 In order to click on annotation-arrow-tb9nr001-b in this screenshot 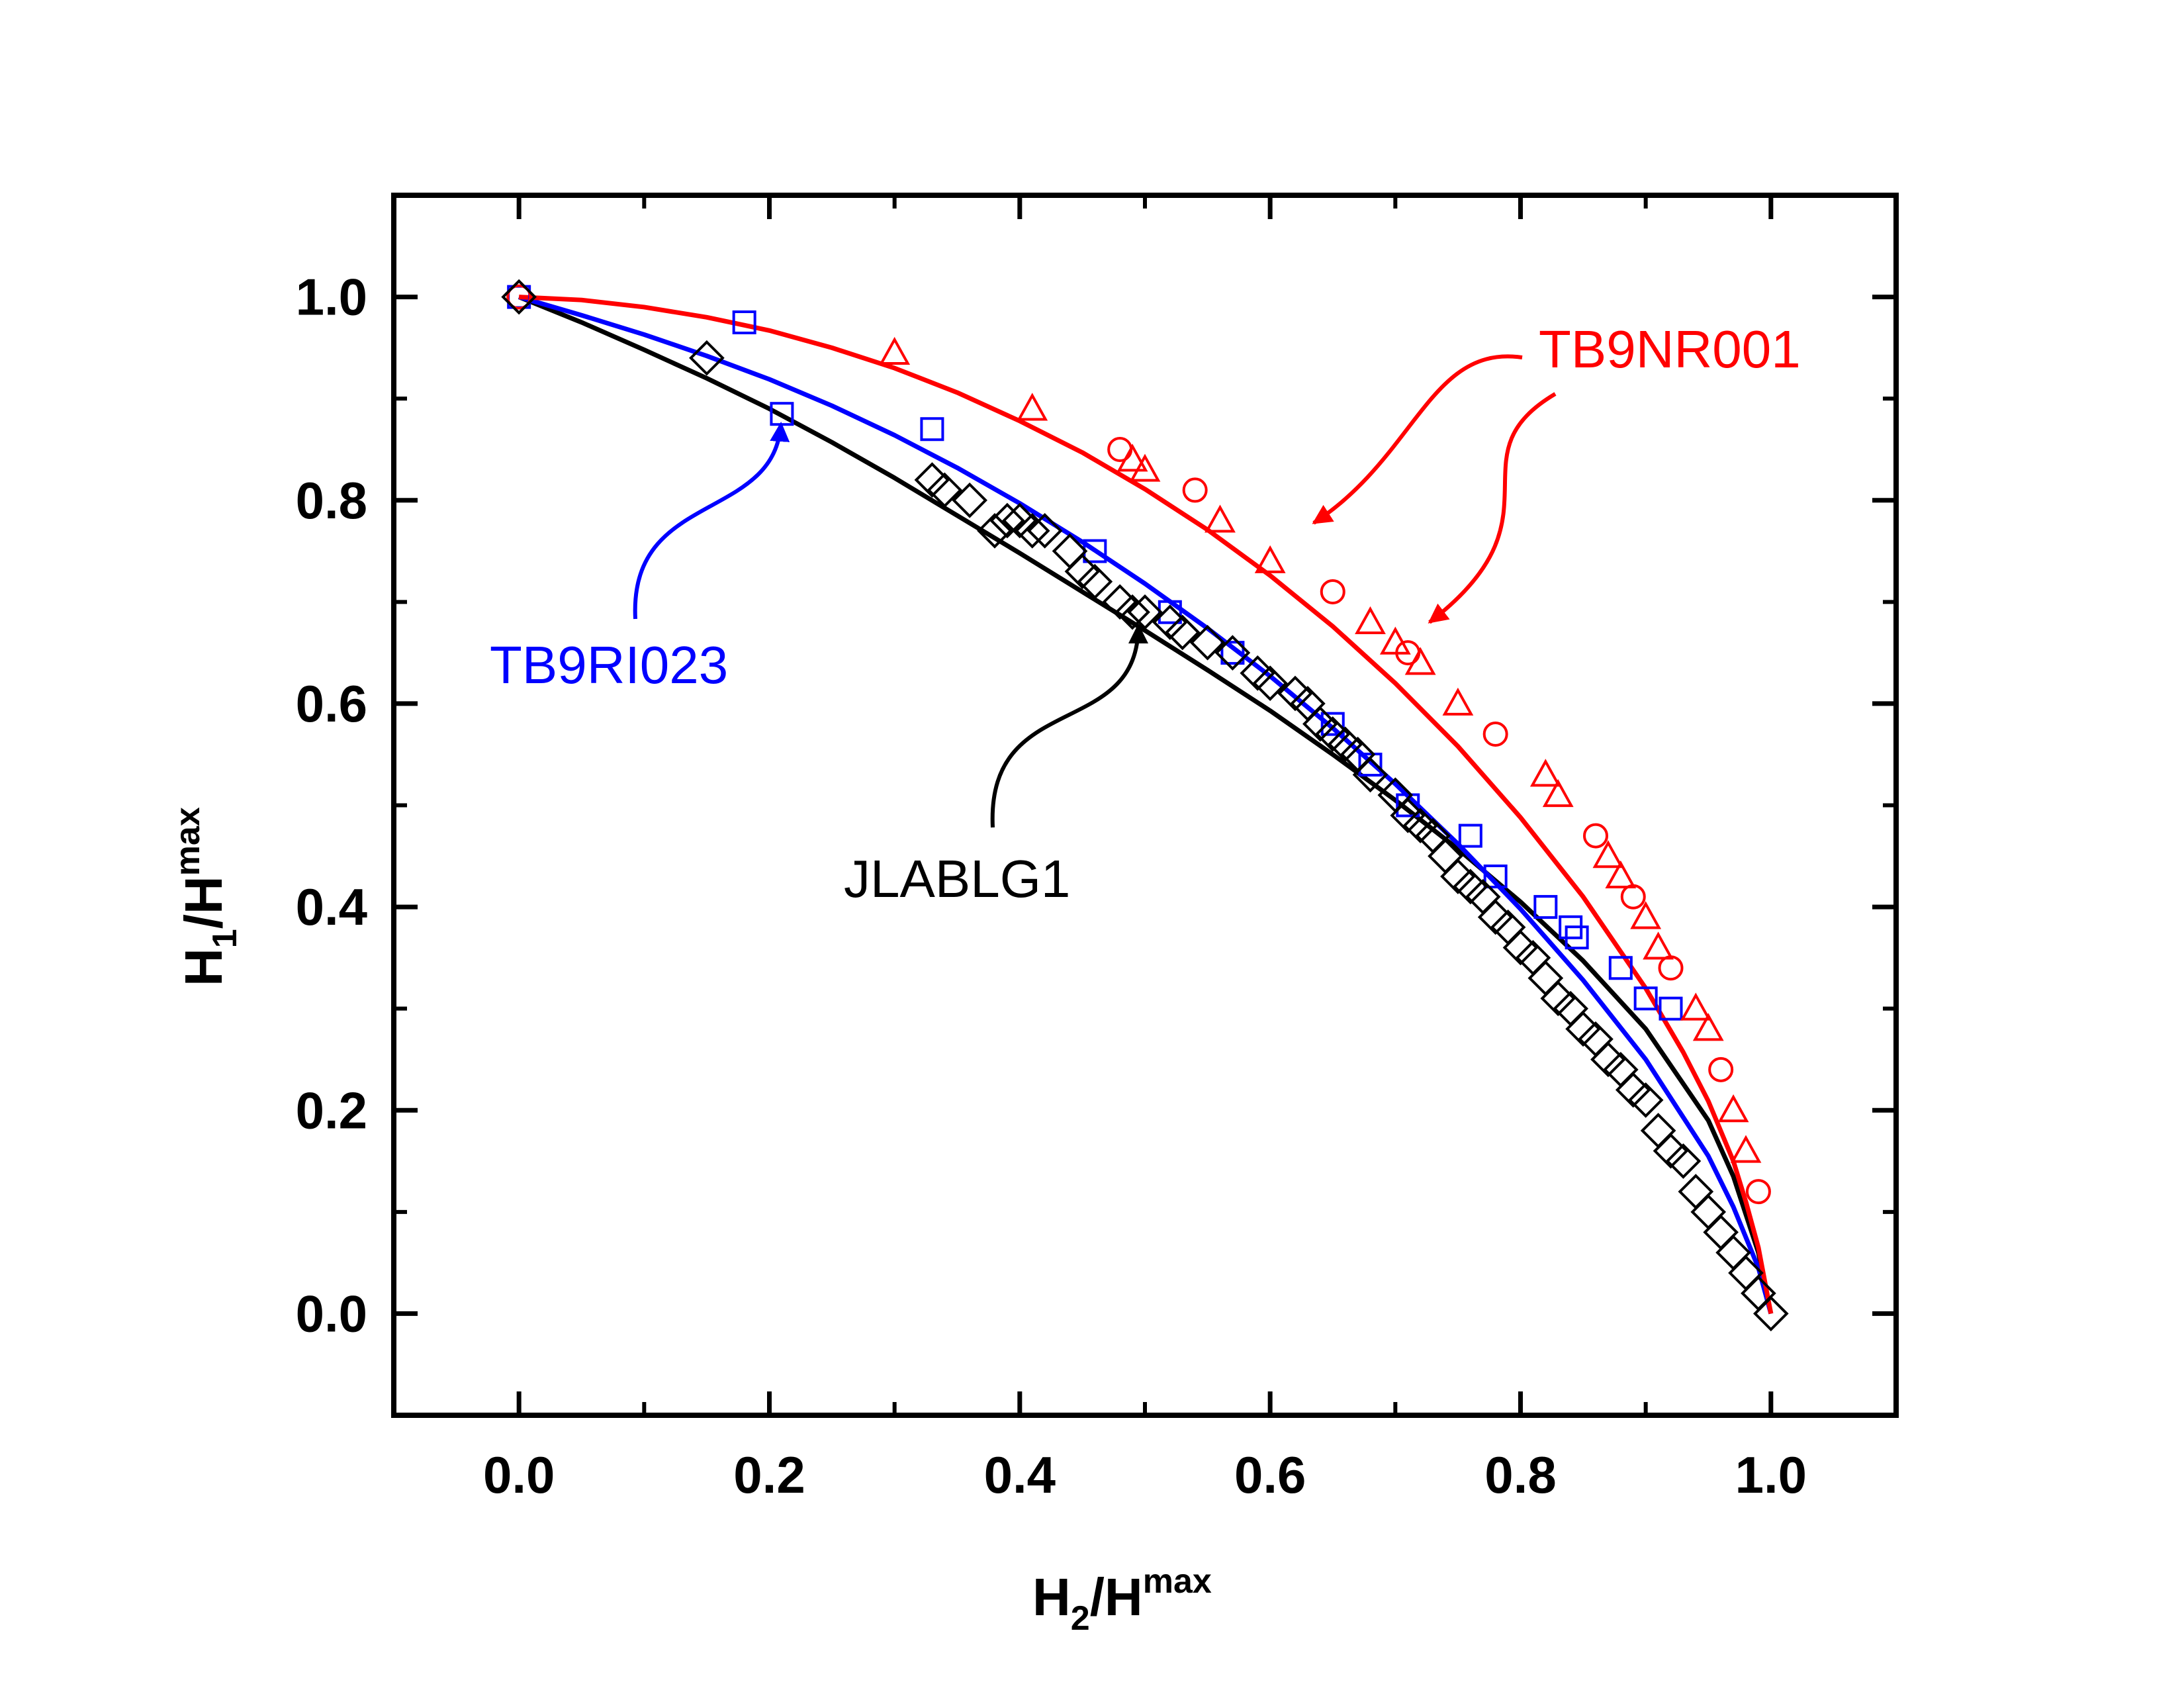, I will do `click(1493, 508)`.